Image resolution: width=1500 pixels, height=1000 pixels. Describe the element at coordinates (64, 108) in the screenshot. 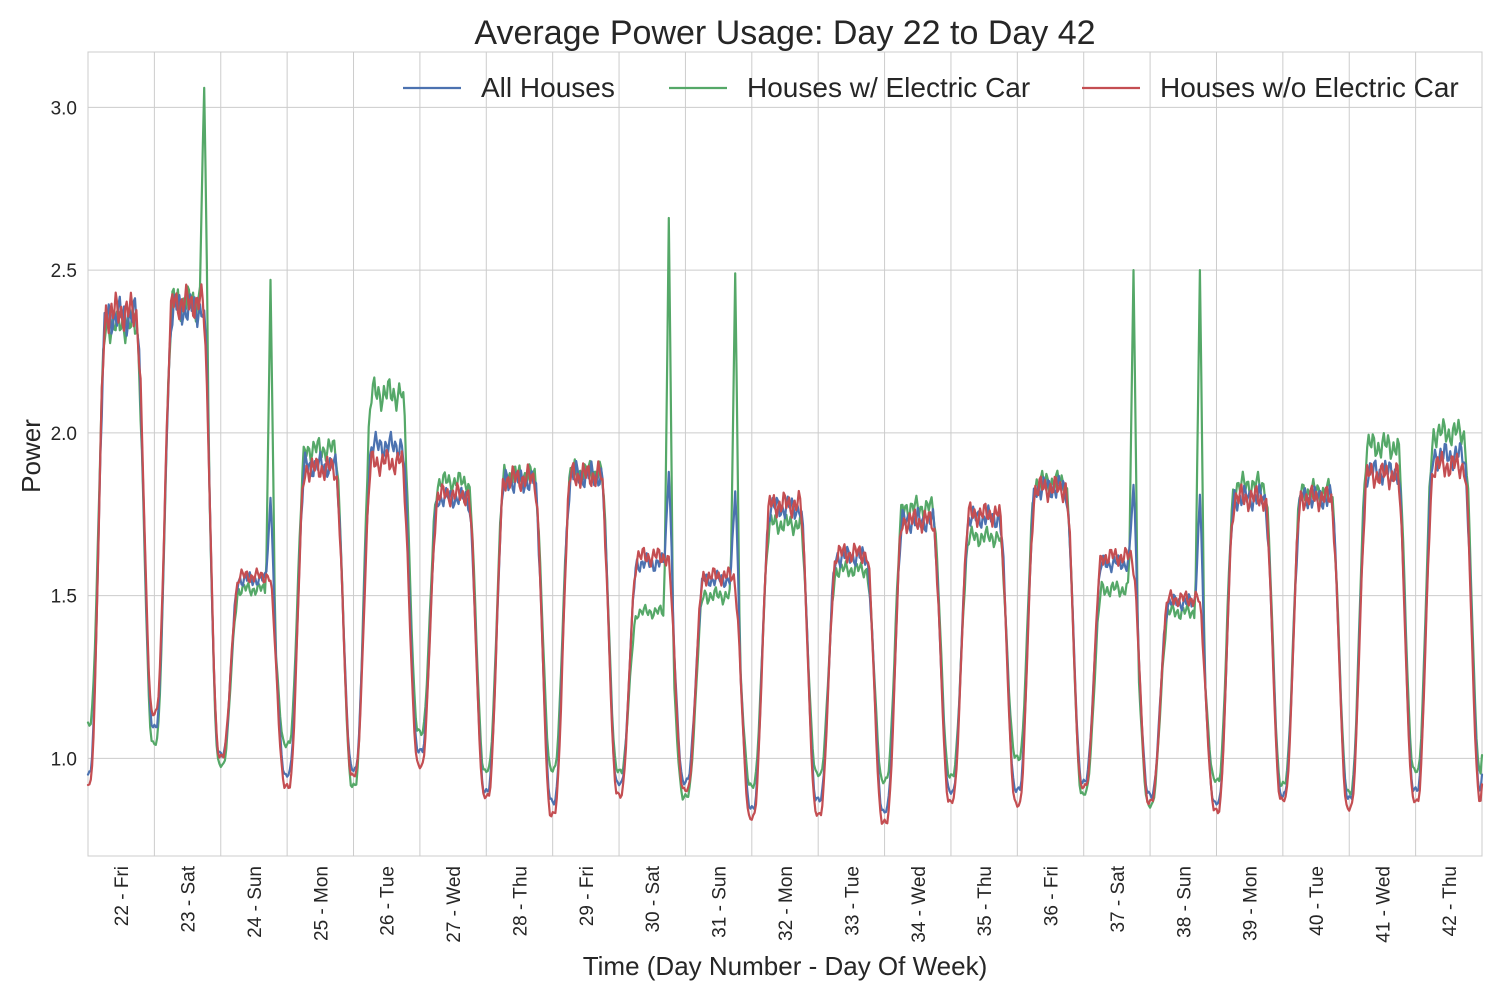

I see `y-tick-label: 3.0` at that location.